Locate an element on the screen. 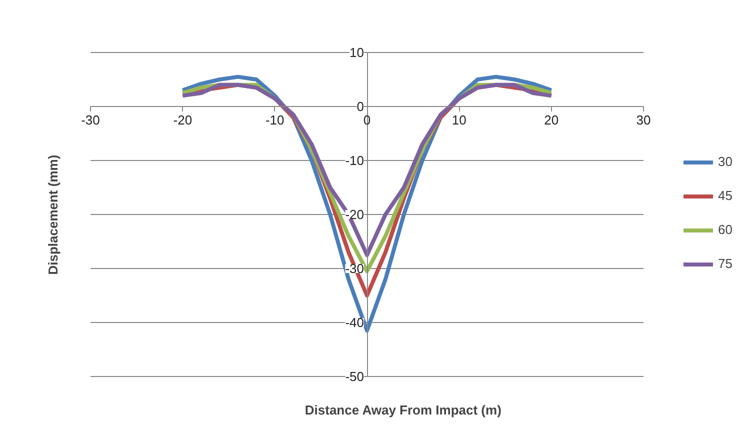 The height and width of the screenshot is (441, 750). y-tick-label: -10 is located at coordinates (354, 160).